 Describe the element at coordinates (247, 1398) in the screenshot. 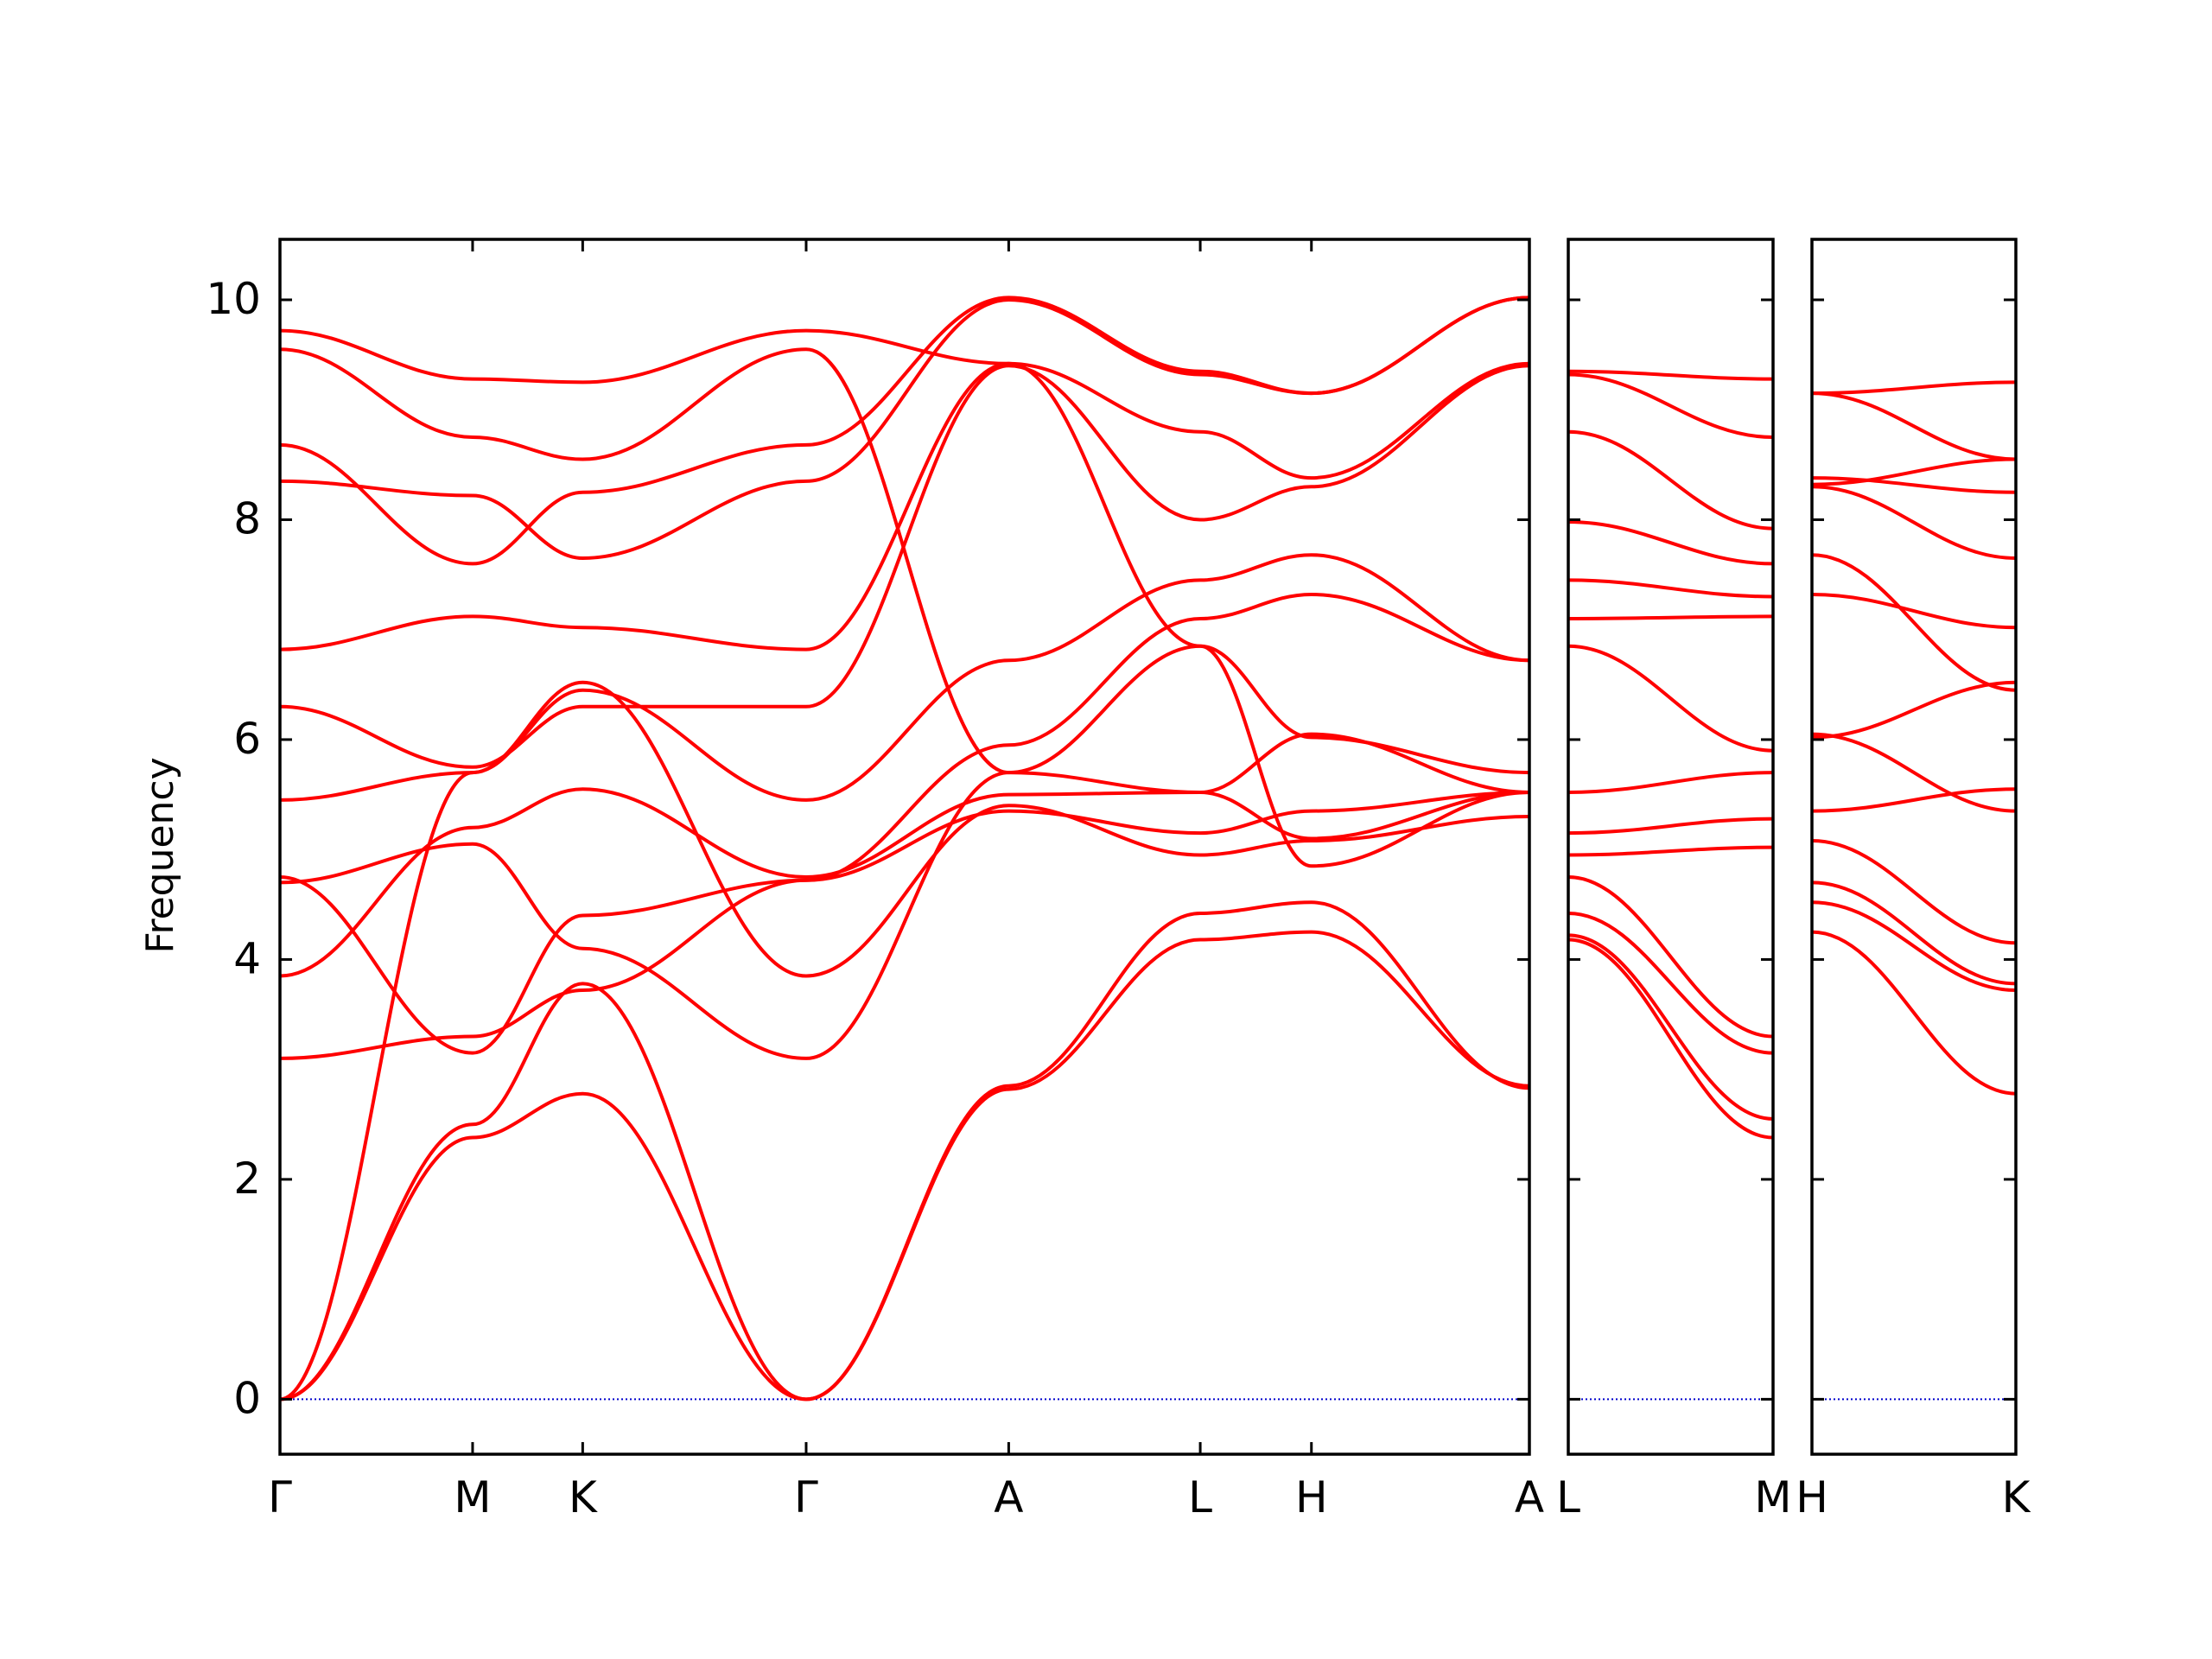

I see `y-tick-label: 0` at that location.